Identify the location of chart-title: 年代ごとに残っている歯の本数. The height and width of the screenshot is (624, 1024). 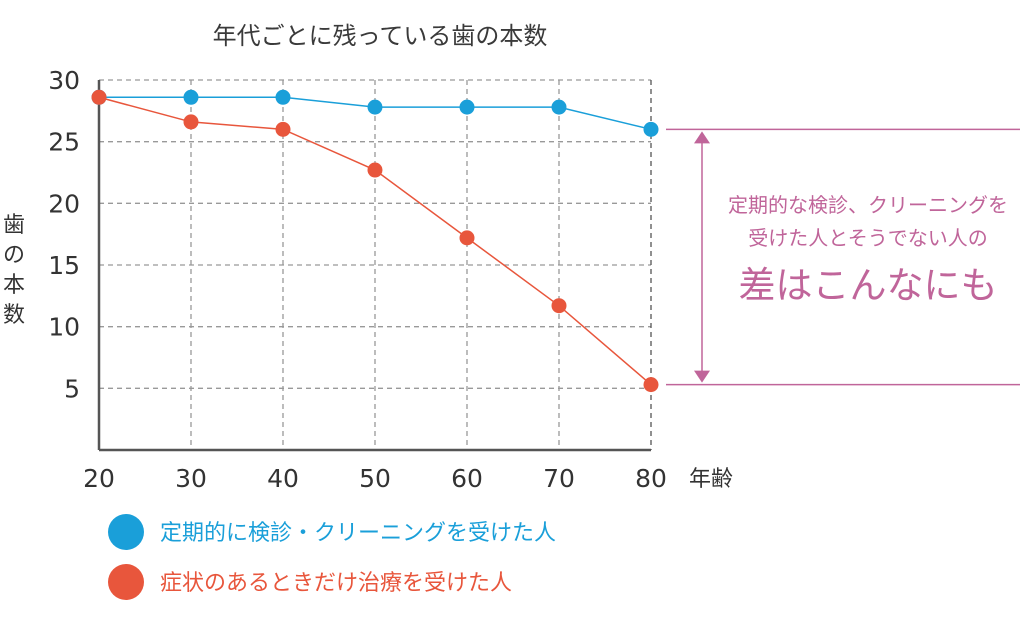
(380, 36).